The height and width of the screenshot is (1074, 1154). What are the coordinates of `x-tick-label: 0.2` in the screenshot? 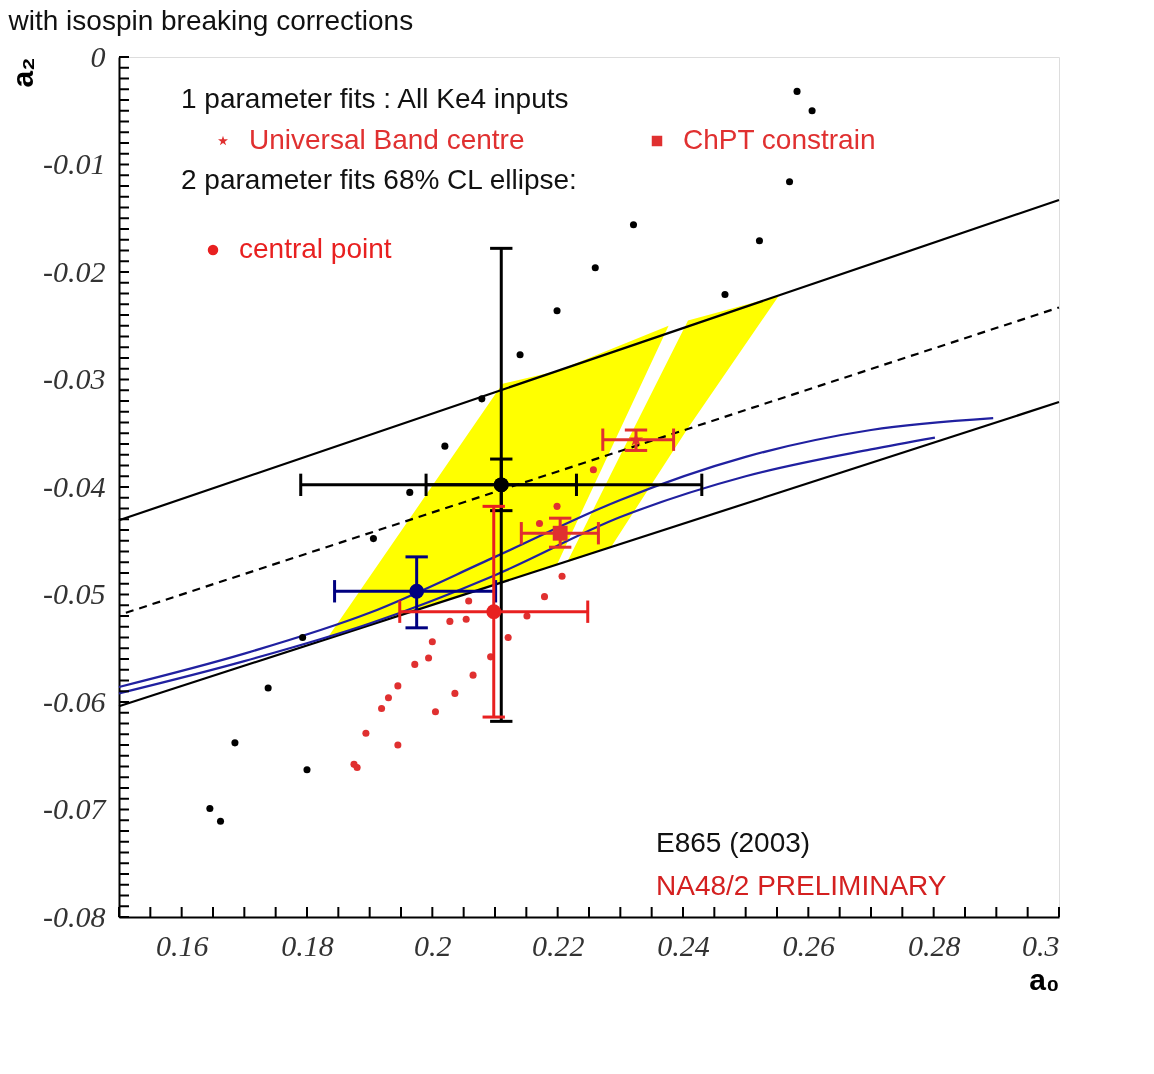 It's located at (433, 945).